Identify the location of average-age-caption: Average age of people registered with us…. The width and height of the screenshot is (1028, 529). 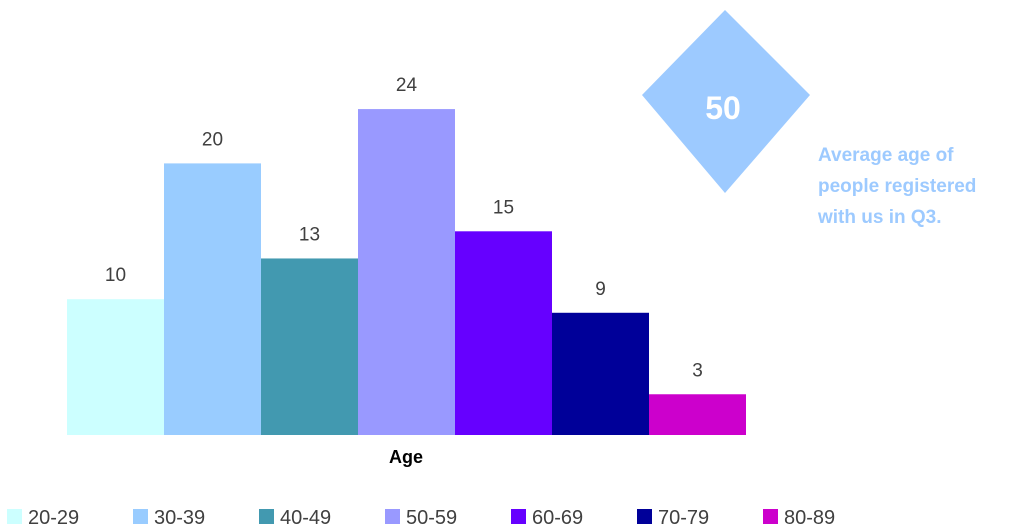
(920, 186).